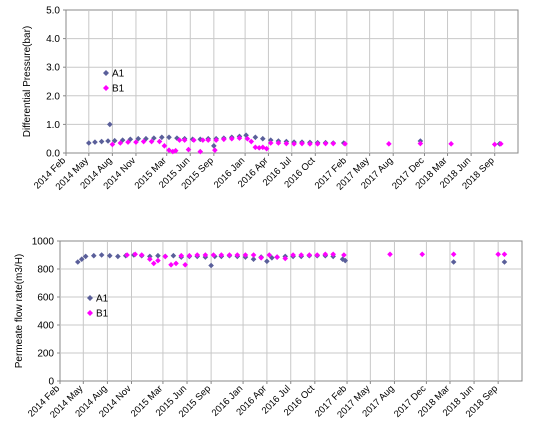  I want to click on y-tick-label: 1000, so click(43, 242).